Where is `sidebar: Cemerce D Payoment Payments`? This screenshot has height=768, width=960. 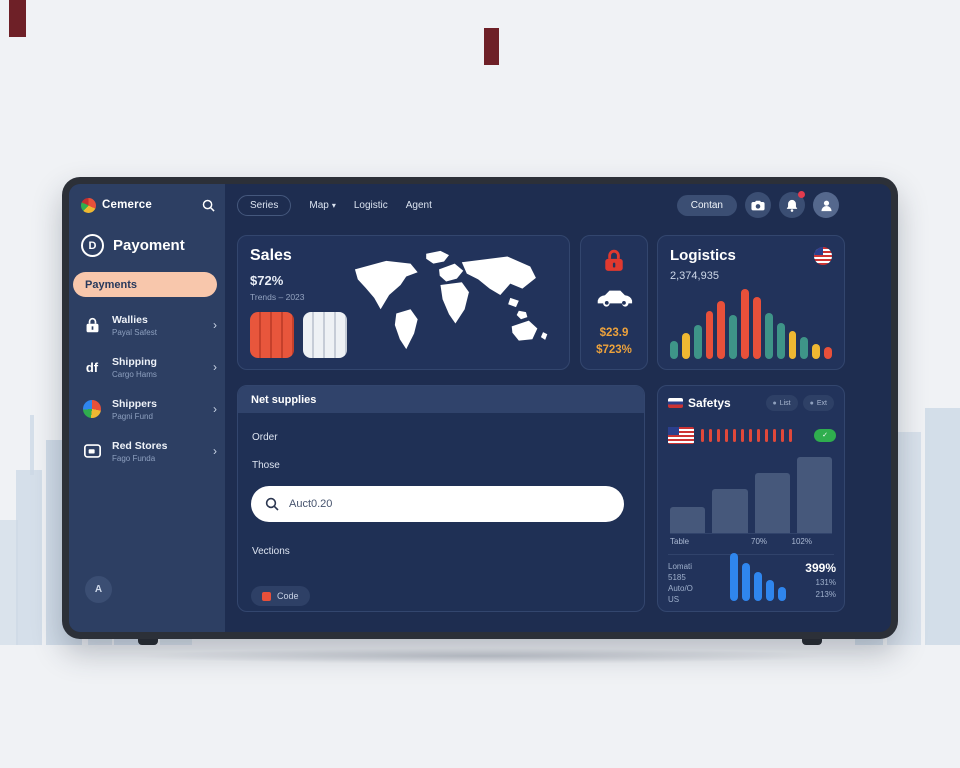 sidebar: Cemerce D Payoment Payments is located at coordinates (147, 408).